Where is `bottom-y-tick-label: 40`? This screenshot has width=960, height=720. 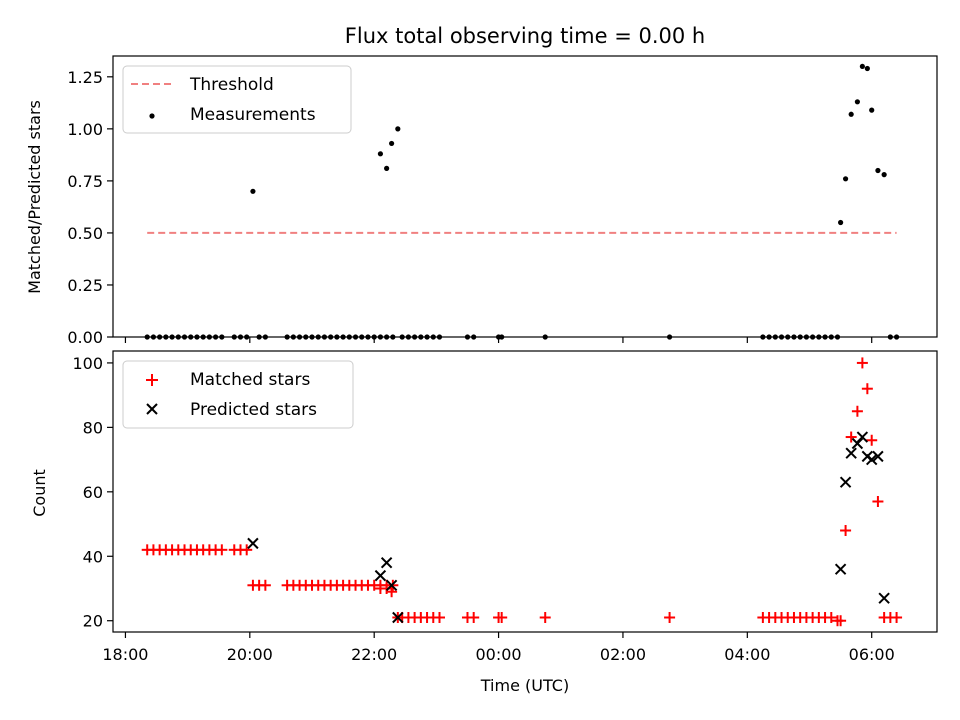
bottom-y-tick-label: 40 is located at coordinates (93, 556).